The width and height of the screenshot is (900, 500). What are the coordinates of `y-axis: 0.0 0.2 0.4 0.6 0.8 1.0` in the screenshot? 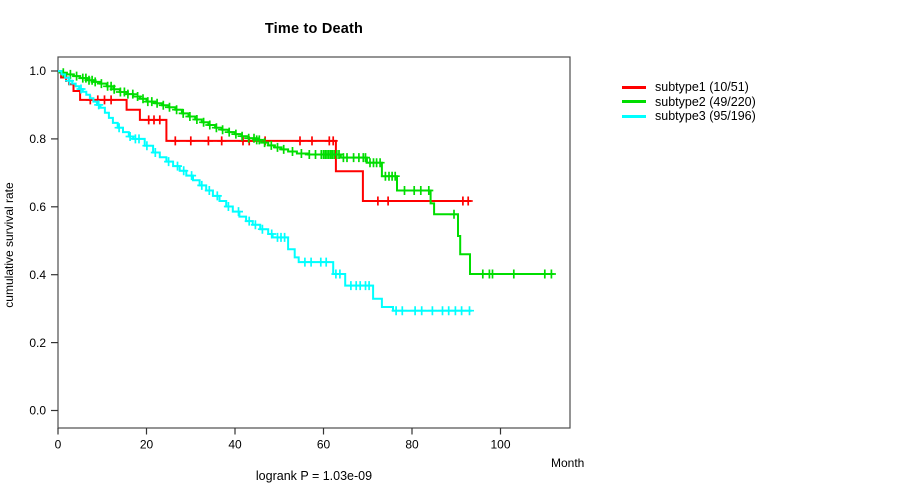 It's located at (43, 241).